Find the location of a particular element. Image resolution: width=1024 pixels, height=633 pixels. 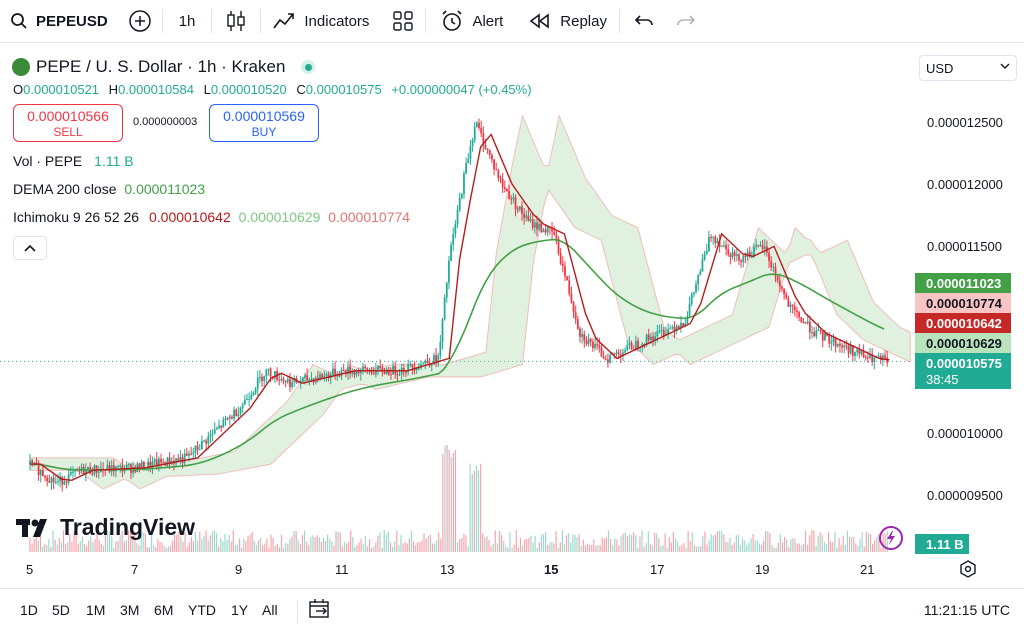

ichimoku-value-1: 0.000010642 is located at coordinates (189, 217).